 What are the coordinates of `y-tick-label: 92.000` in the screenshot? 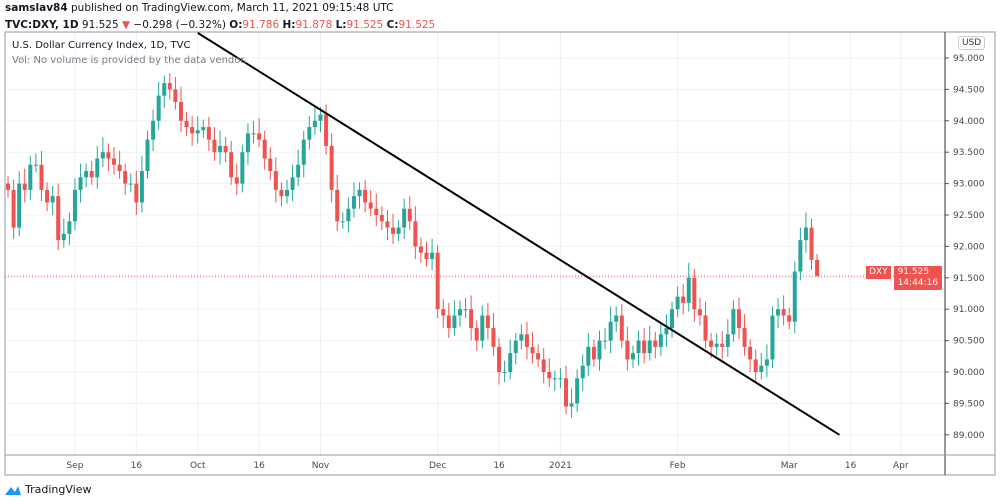 It's located at (969, 247).